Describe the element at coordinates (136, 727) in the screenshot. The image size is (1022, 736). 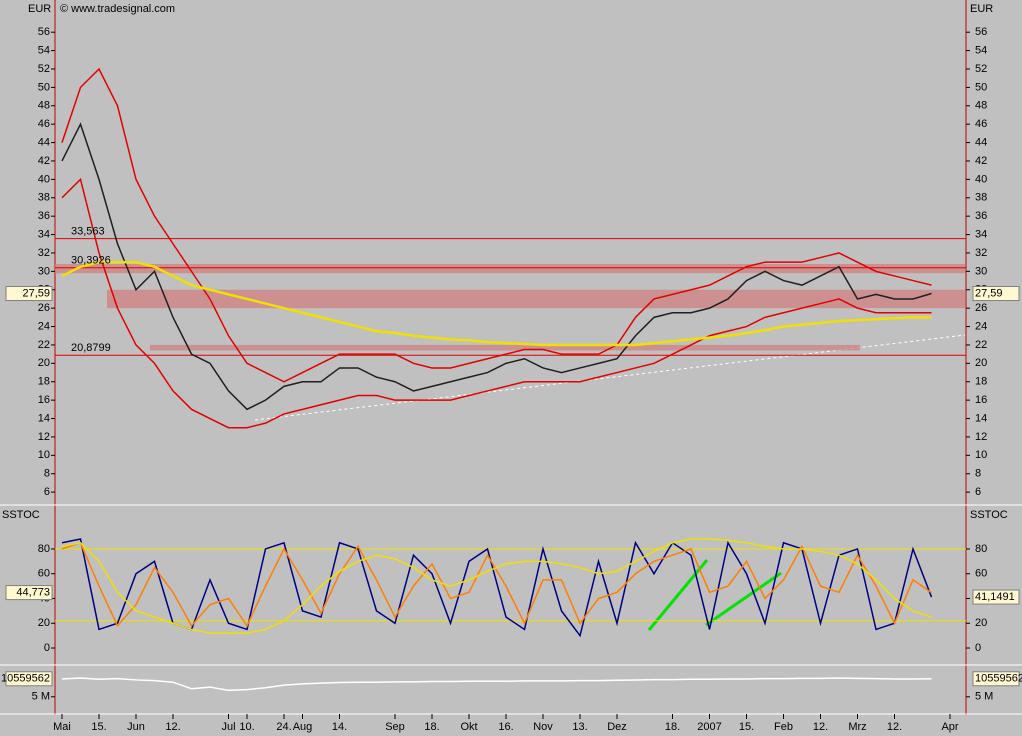
I see `x-tick-label: Jun` at that location.